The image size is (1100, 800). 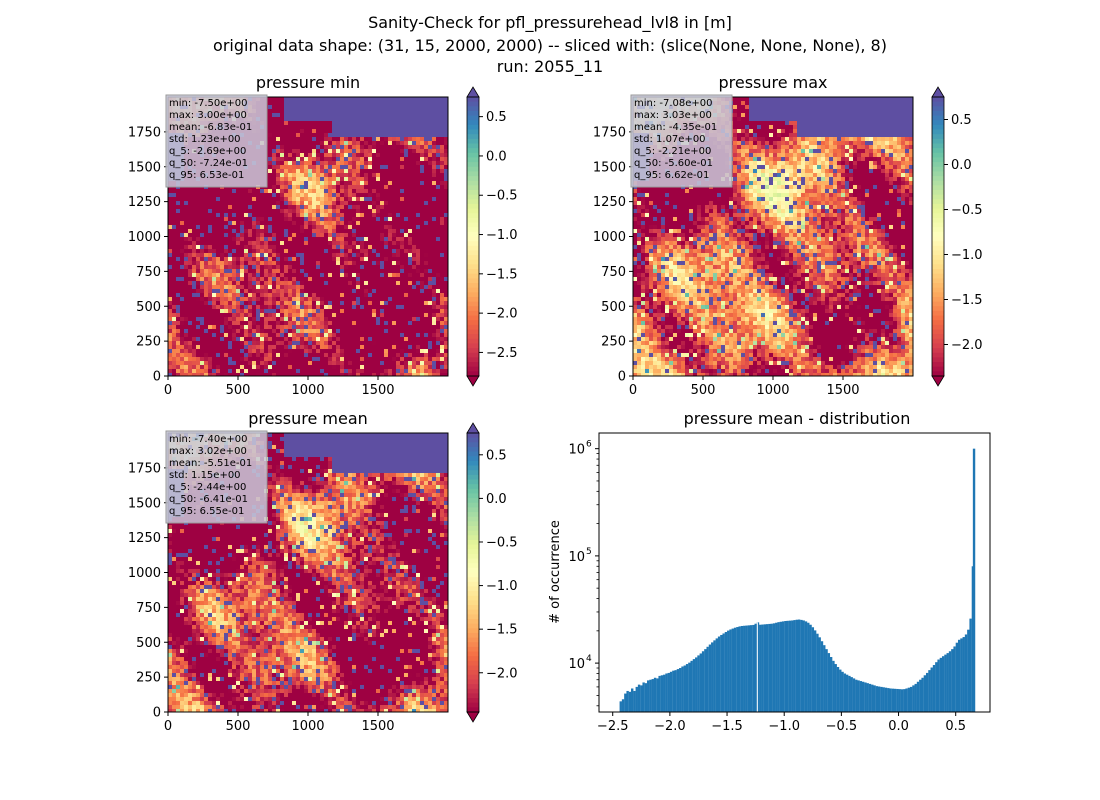 What do you see at coordinates (279, 387) in the screenshot?
I see `x-ticks: 0 500 1000 1500` at bounding box center [279, 387].